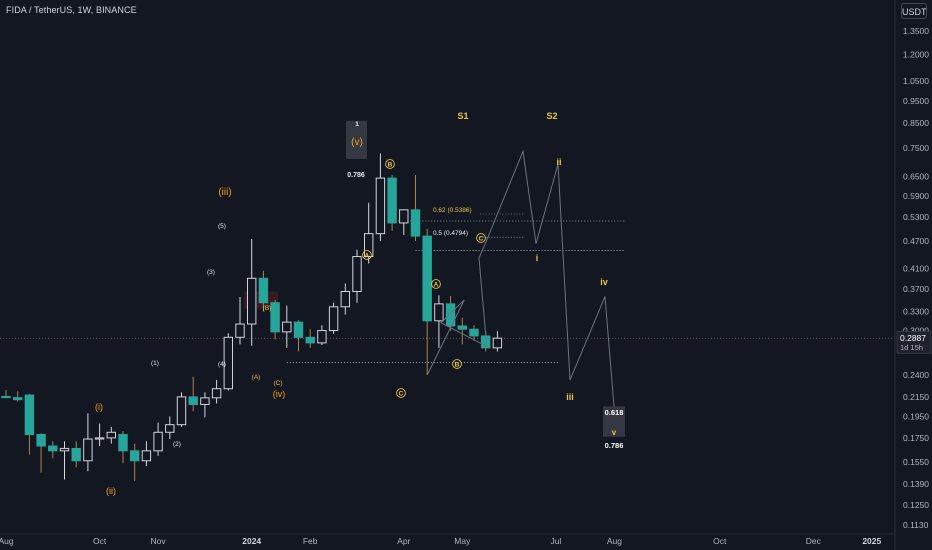 This screenshot has width=932, height=550. Describe the element at coordinates (555, 541) in the screenshot. I see `time-tick-label: Jul` at that location.